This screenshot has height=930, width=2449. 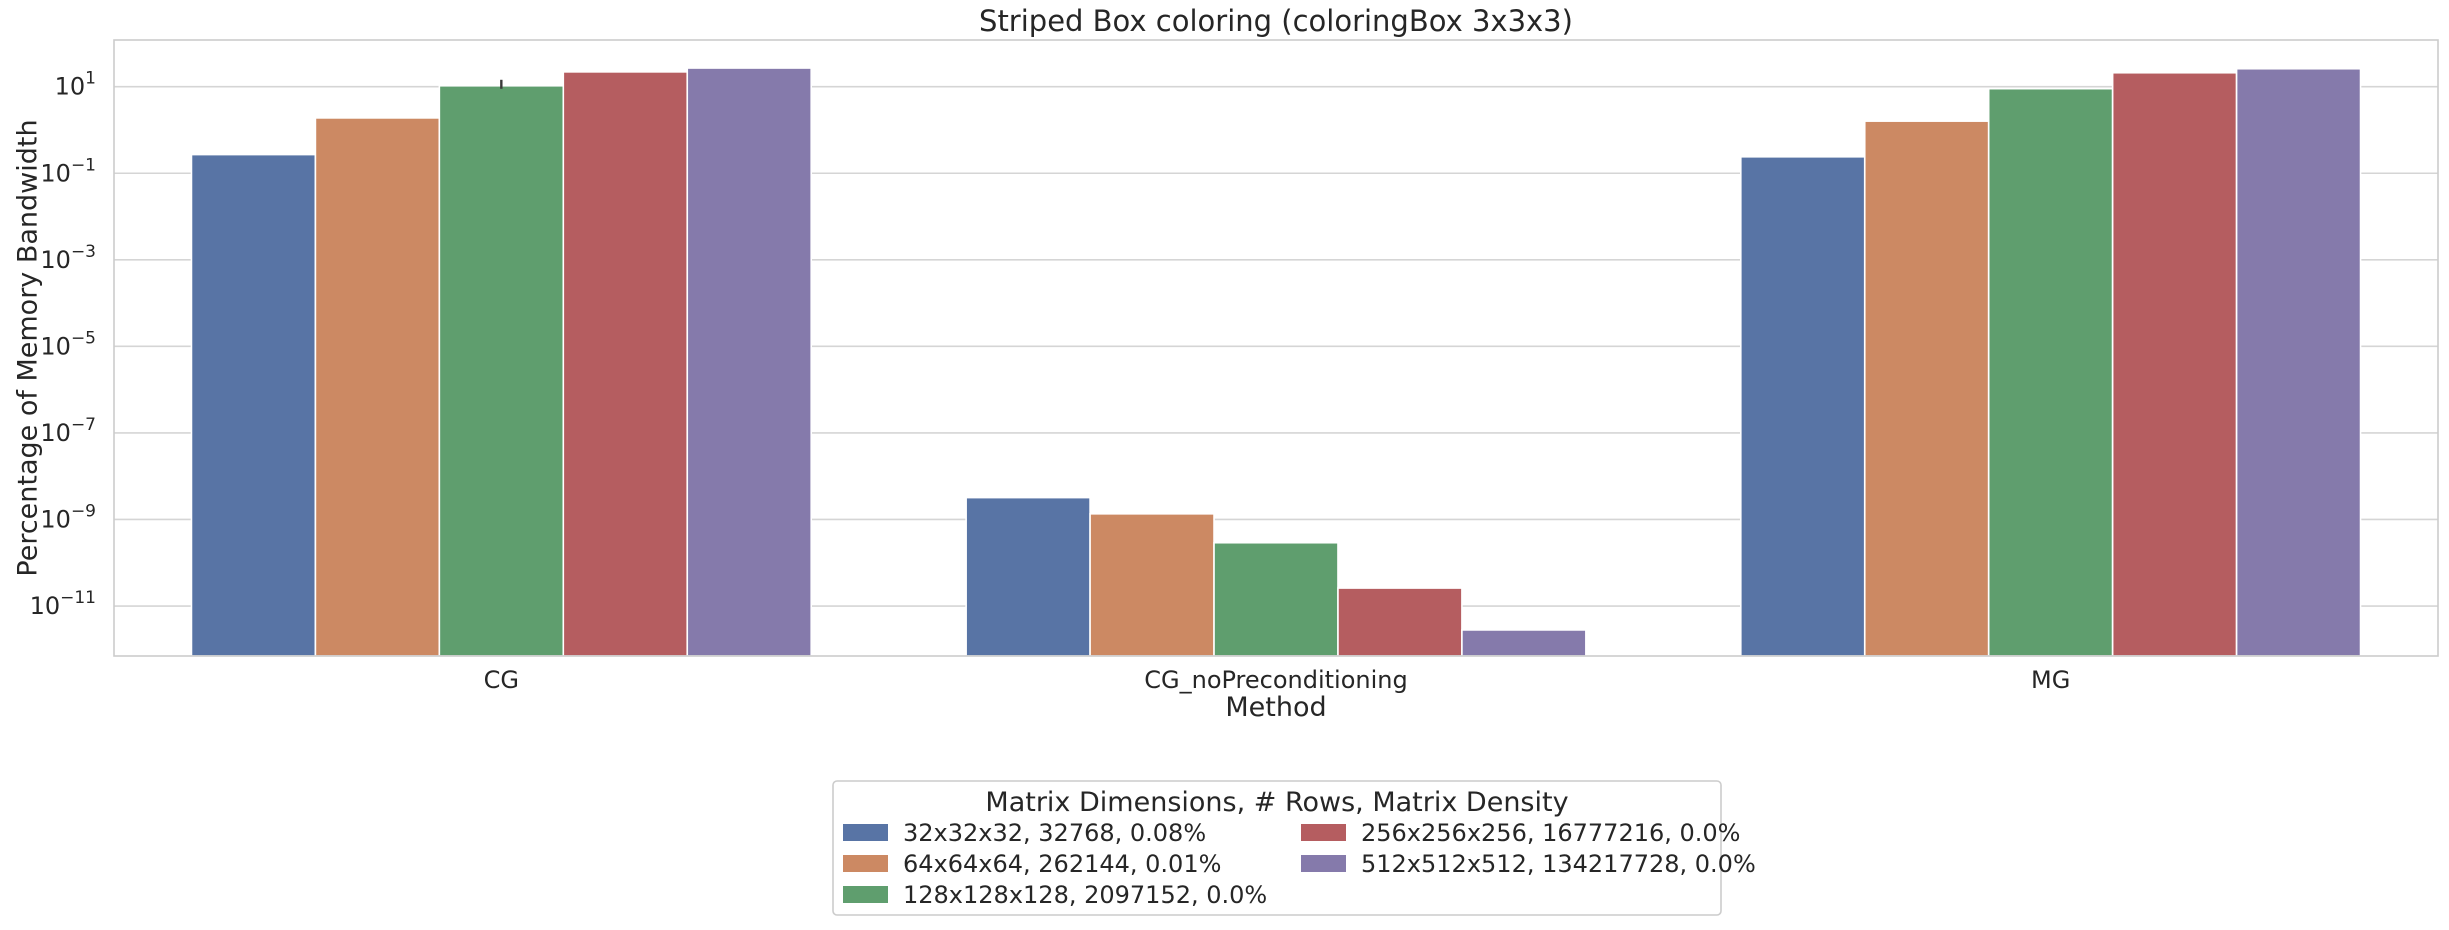 What do you see at coordinates (83, 425) in the screenshot?
I see `y-tick-exponent: −7` at bounding box center [83, 425].